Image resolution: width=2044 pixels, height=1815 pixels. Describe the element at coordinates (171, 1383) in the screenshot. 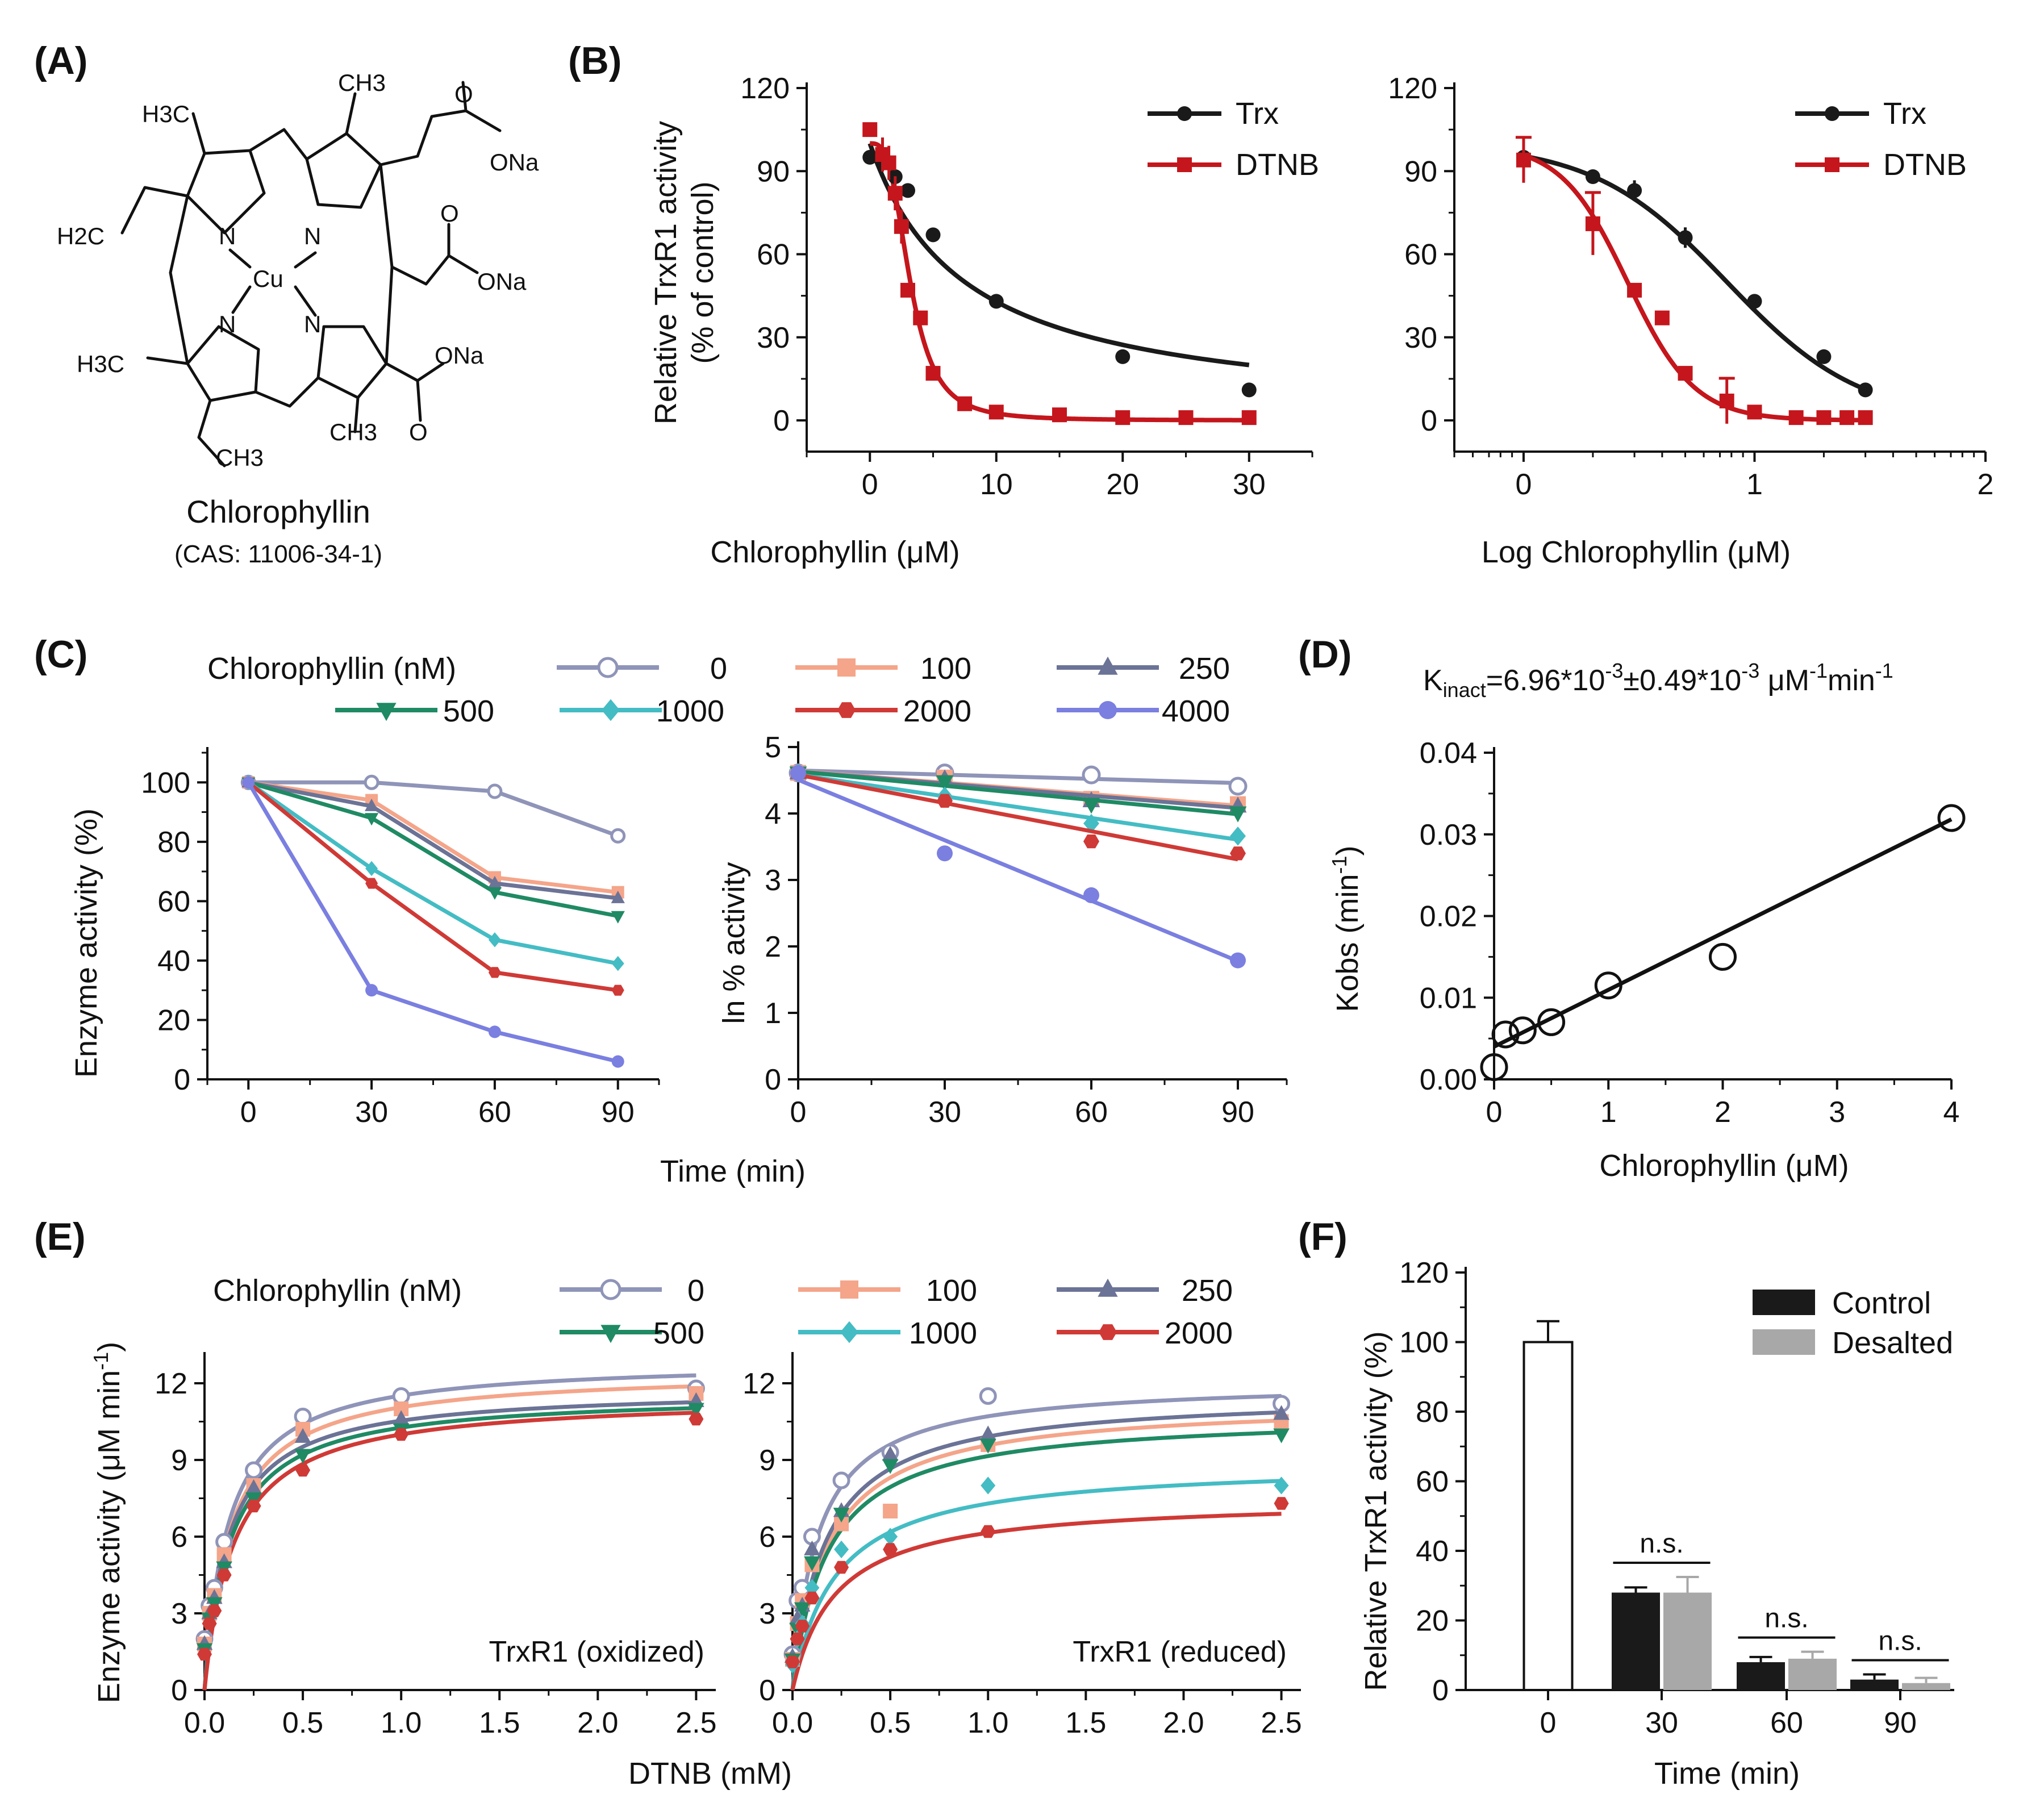

I see `y-tick-label: 12` at that location.